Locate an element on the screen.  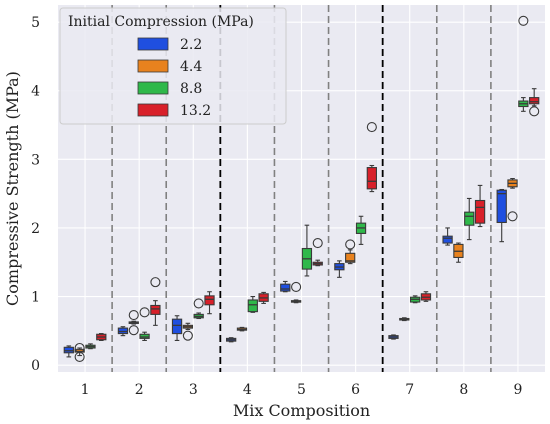
legend-title: Initial Compression (MPa) is located at coordinates (161, 22).